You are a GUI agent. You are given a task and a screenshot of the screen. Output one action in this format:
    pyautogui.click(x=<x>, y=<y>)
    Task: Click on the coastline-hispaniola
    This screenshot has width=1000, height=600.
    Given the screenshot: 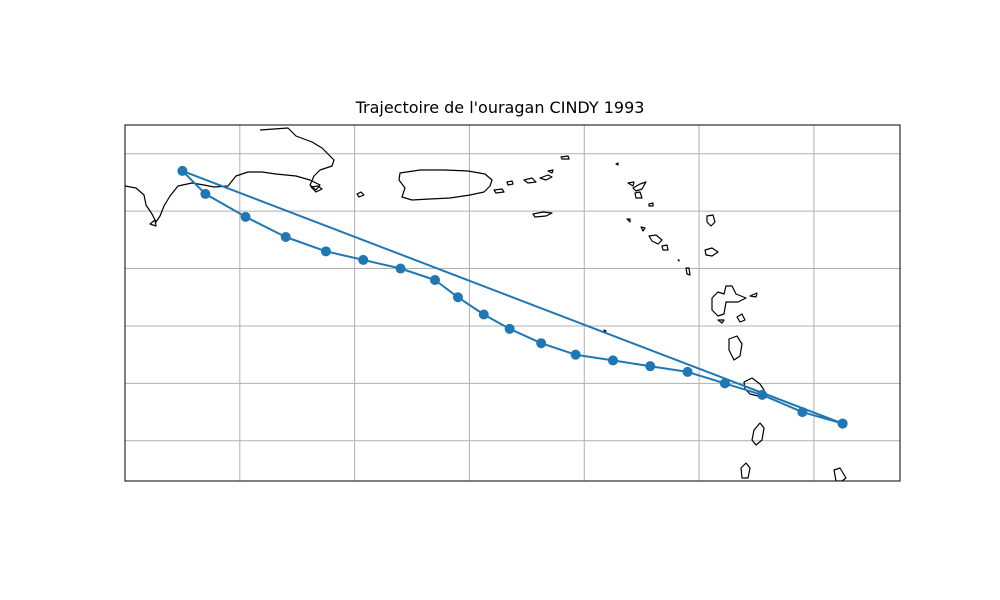 What is the action you would take?
    pyautogui.click(x=230, y=175)
    